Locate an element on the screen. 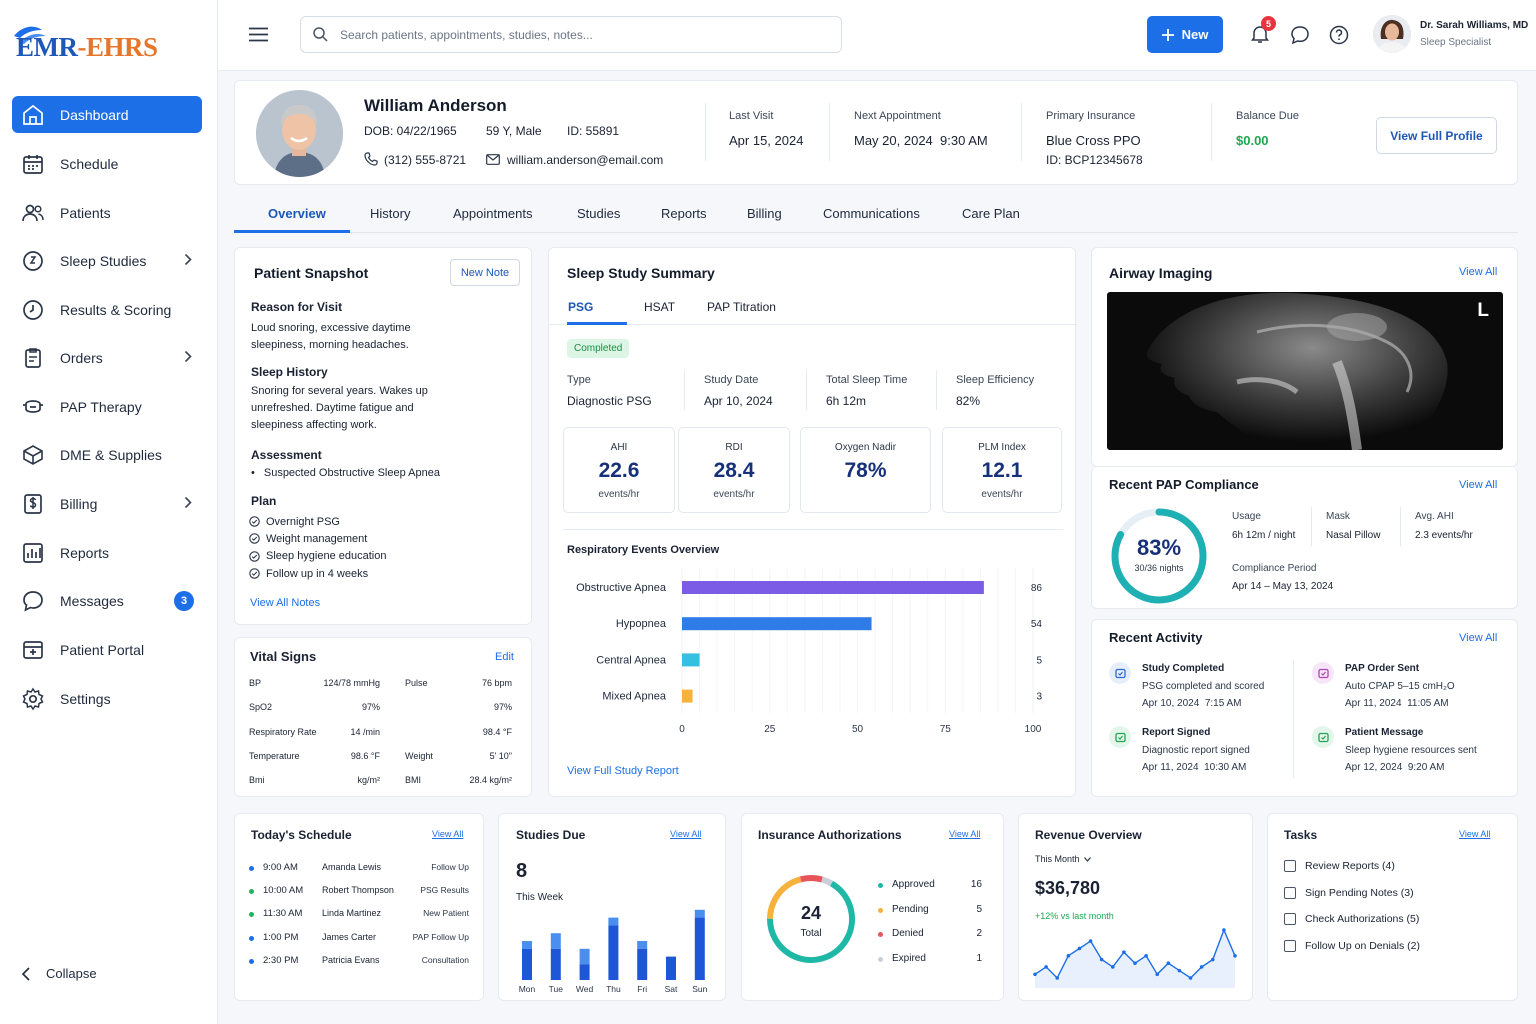 This screenshot has height=1024, width=1536. compliance-view-all-link: View All is located at coordinates (1478, 485).